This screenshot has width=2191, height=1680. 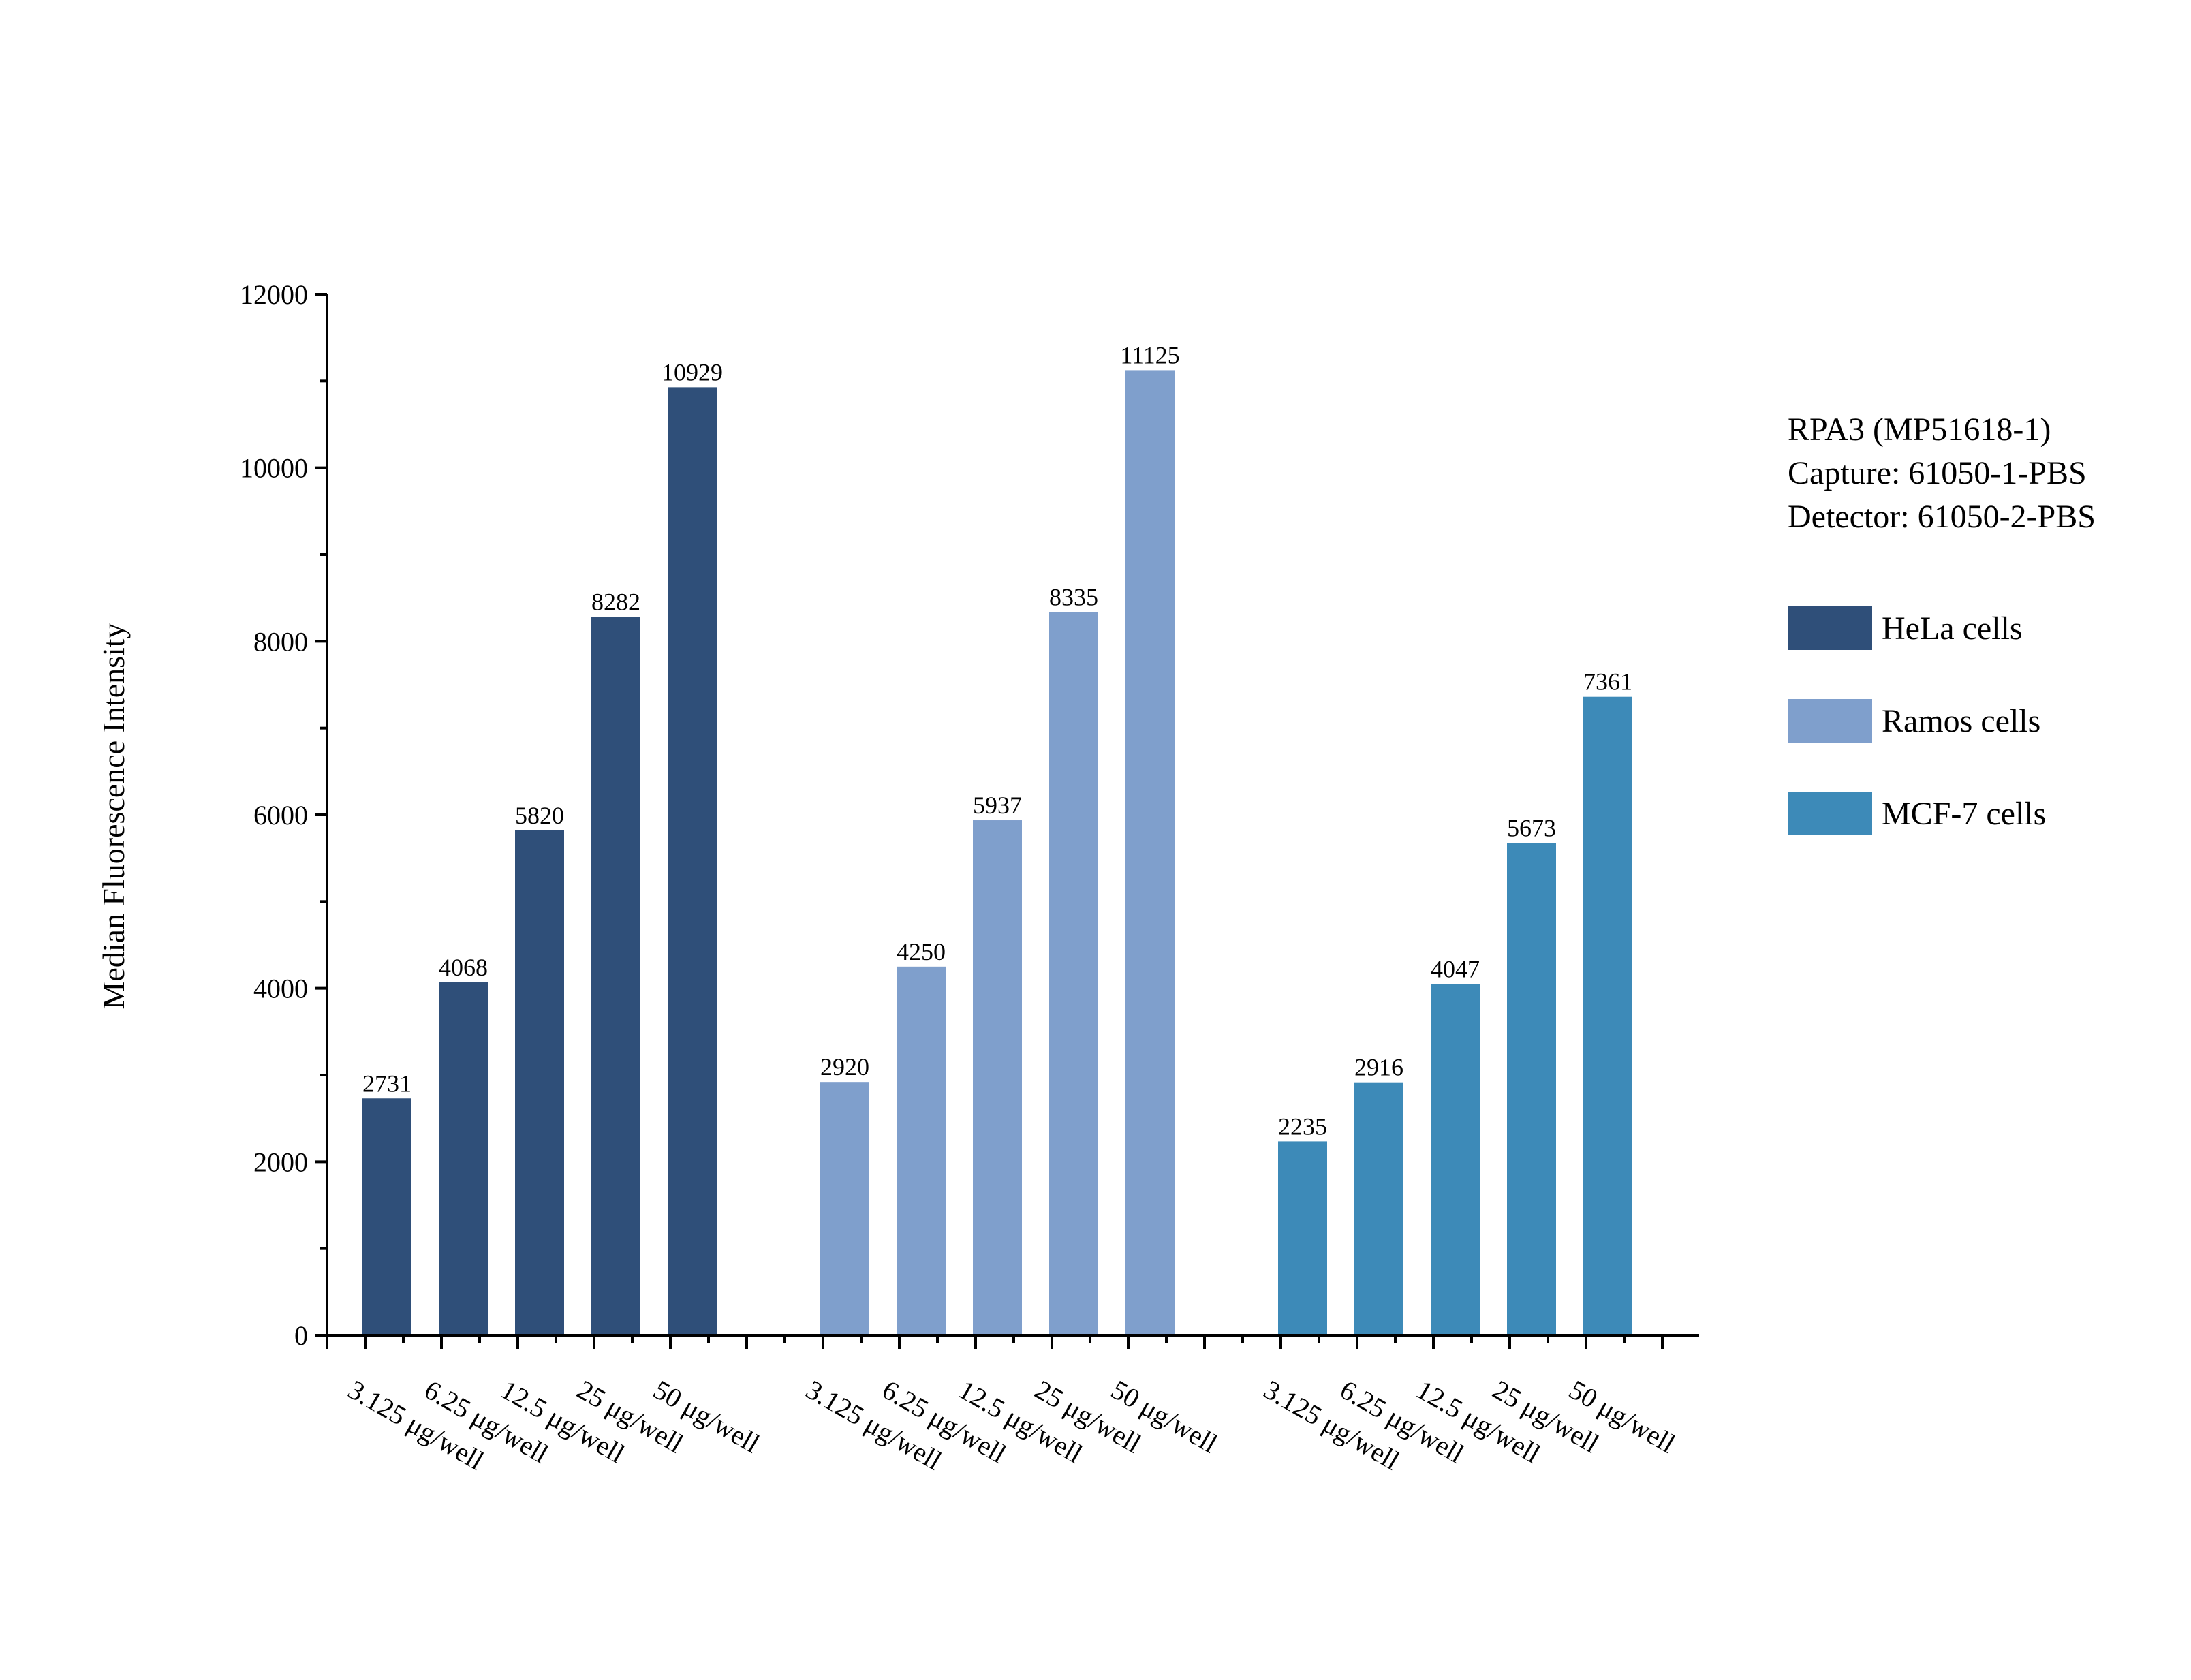 I want to click on data-label: 8335, so click(x=1073, y=597).